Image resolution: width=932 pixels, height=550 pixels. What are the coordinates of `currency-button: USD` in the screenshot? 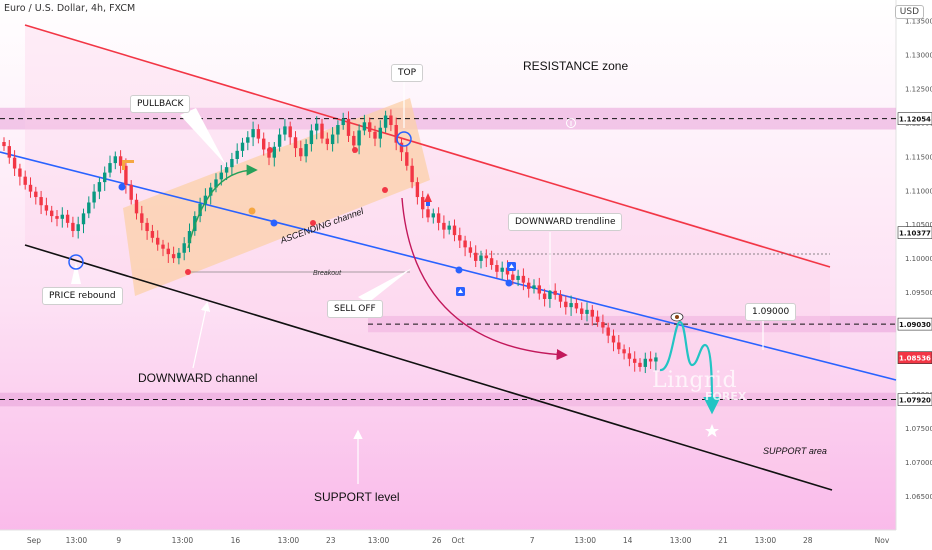 It's located at (909, 12).